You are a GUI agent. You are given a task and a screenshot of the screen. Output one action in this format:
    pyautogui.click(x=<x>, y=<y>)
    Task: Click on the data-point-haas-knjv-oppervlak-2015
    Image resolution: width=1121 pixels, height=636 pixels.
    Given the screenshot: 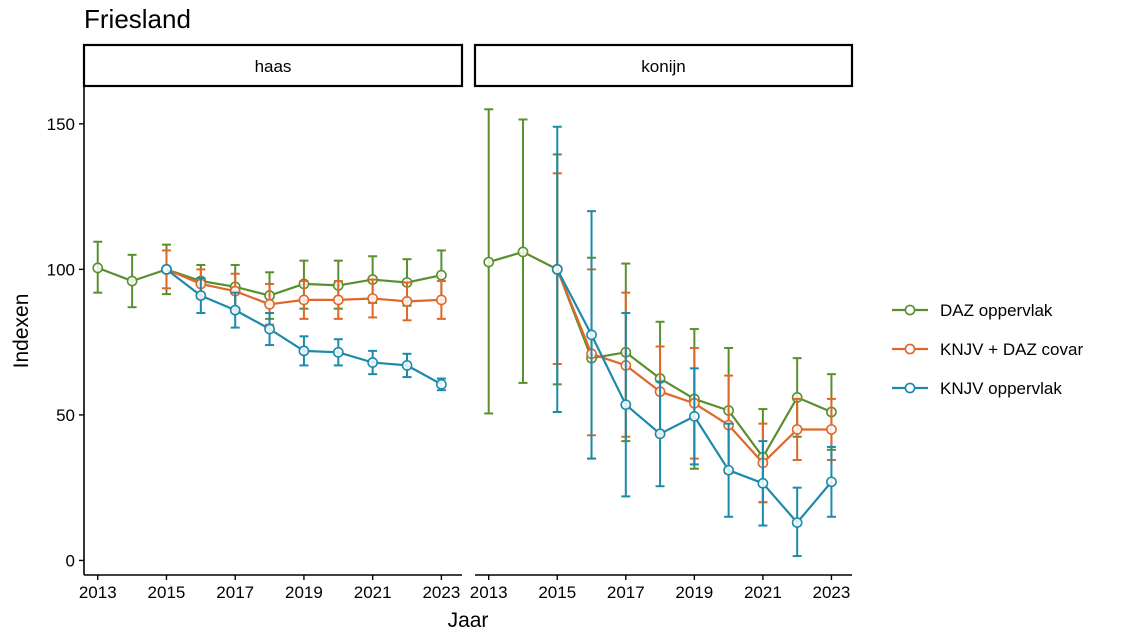 What is the action you would take?
    pyautogui.click(x=166, y=269)
    